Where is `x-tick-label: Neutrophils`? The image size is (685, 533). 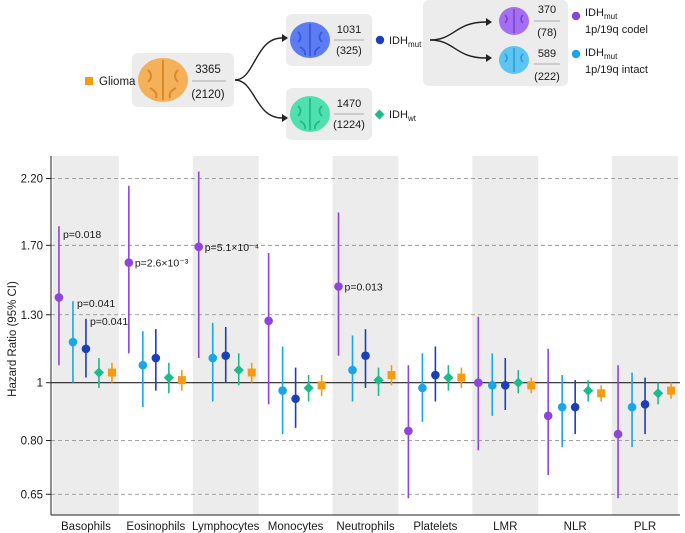
x-tick-label: Neutrophils is located at coordinates (365, 527).